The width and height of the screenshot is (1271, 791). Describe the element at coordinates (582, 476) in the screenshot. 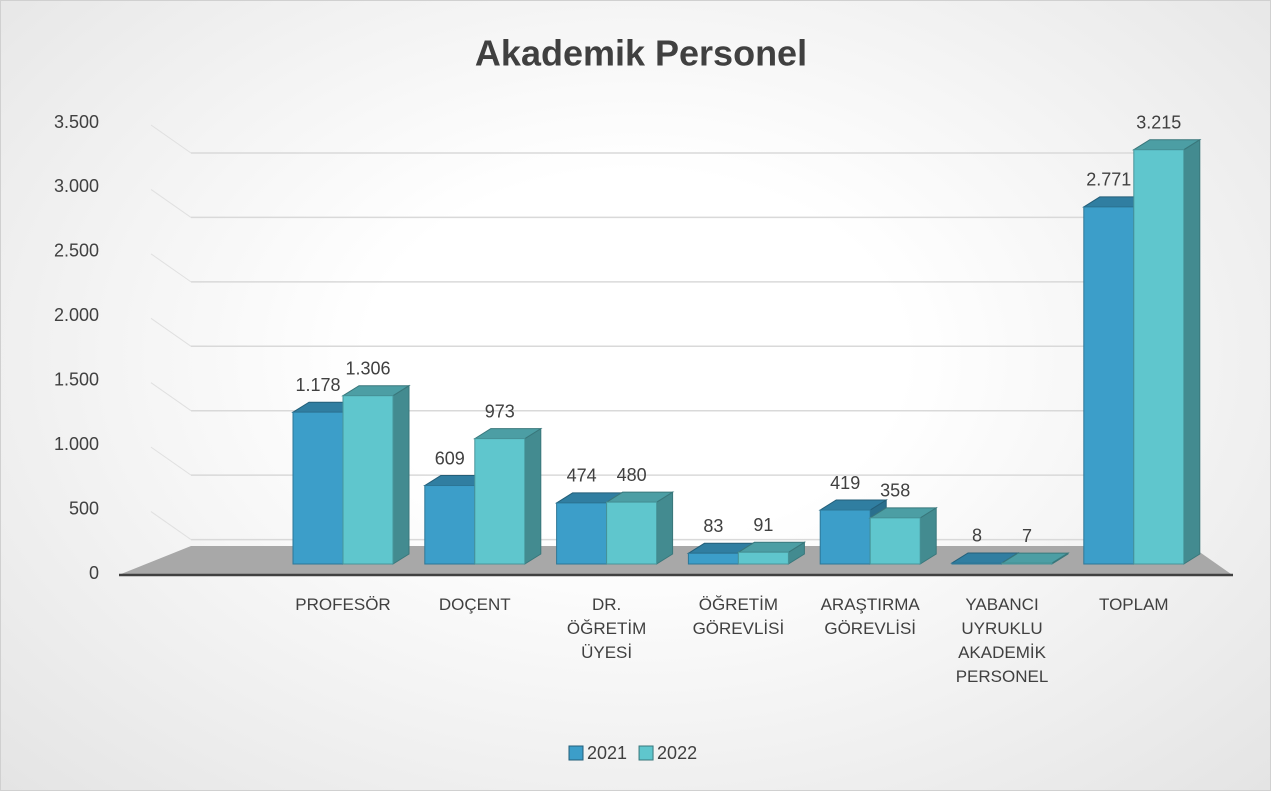

I see `value-label: 474` at that location.